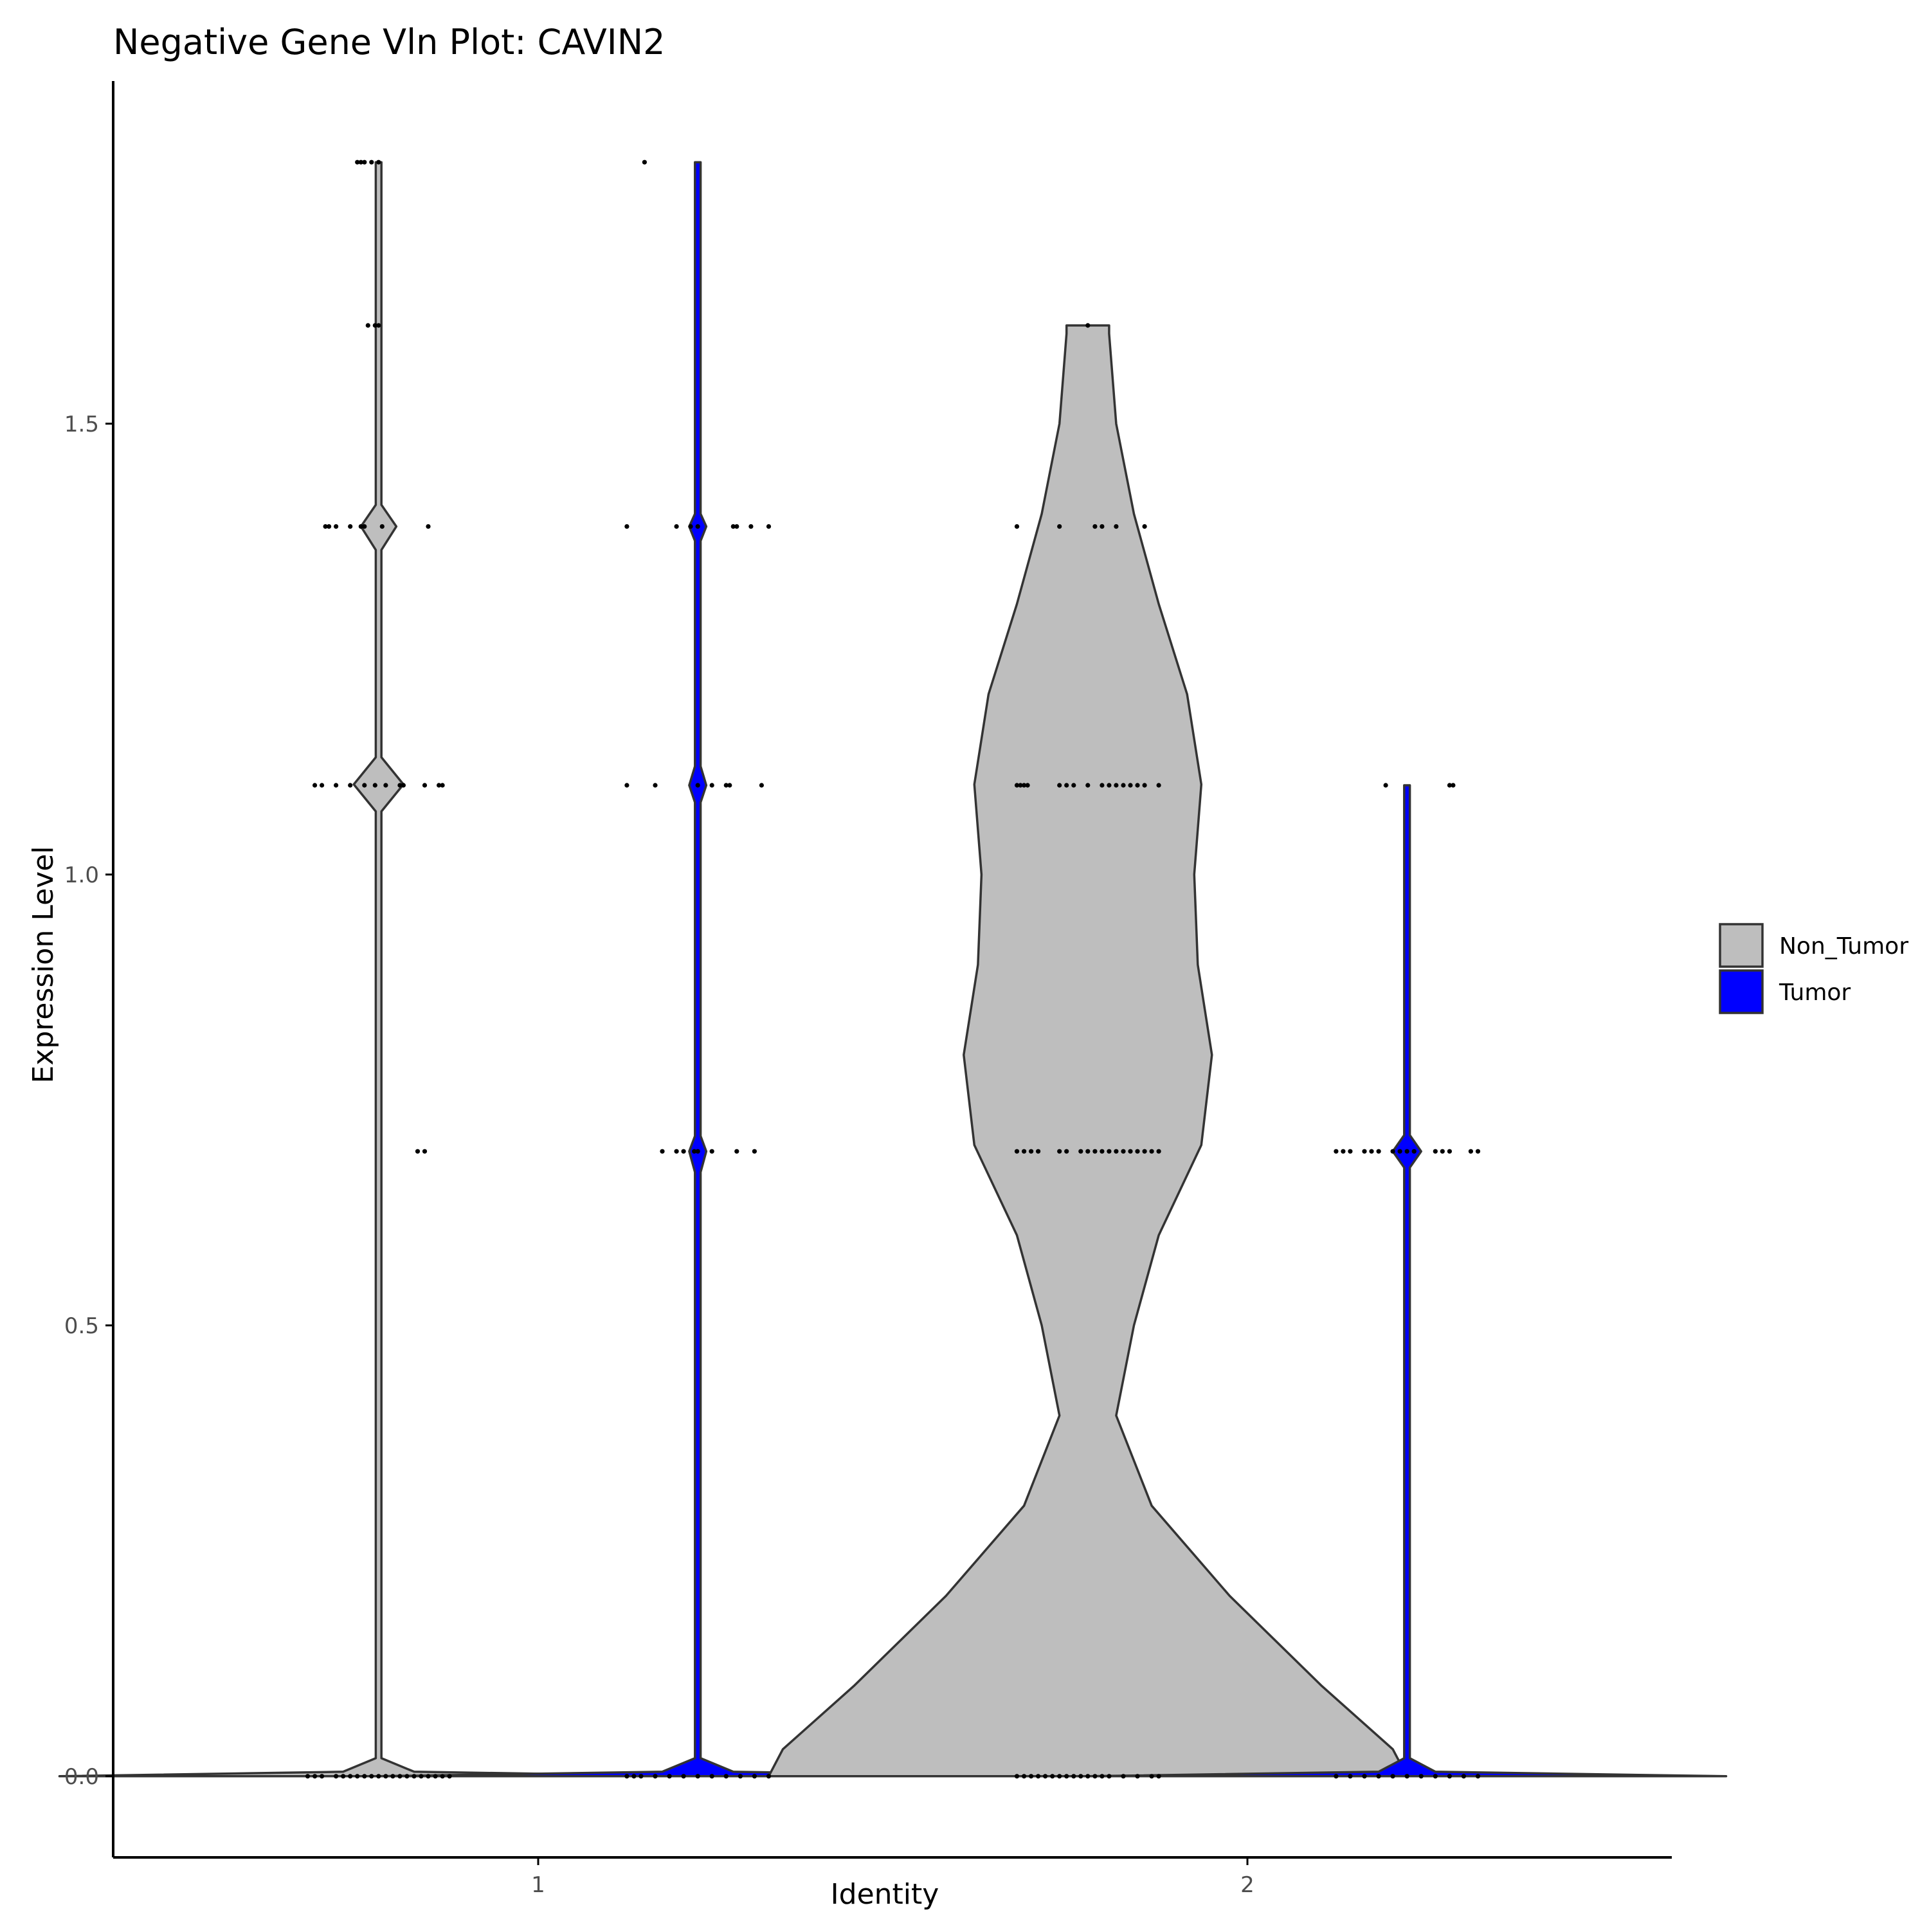  What do you see at coordinates (81, 1777) in the screenshot?
I see `y-tick-label: 0.0` at bounding box center [81, 1777].